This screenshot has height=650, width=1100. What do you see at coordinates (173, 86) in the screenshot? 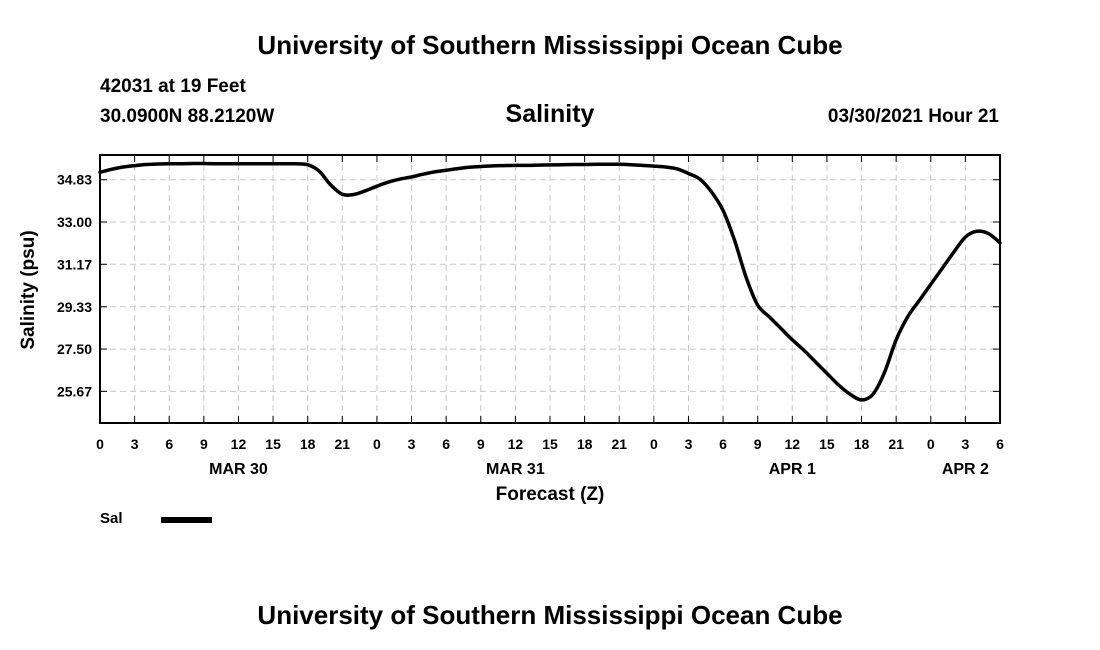
I see `station-label: 42031 at 19 Feet` at bounding box center [173, 86].